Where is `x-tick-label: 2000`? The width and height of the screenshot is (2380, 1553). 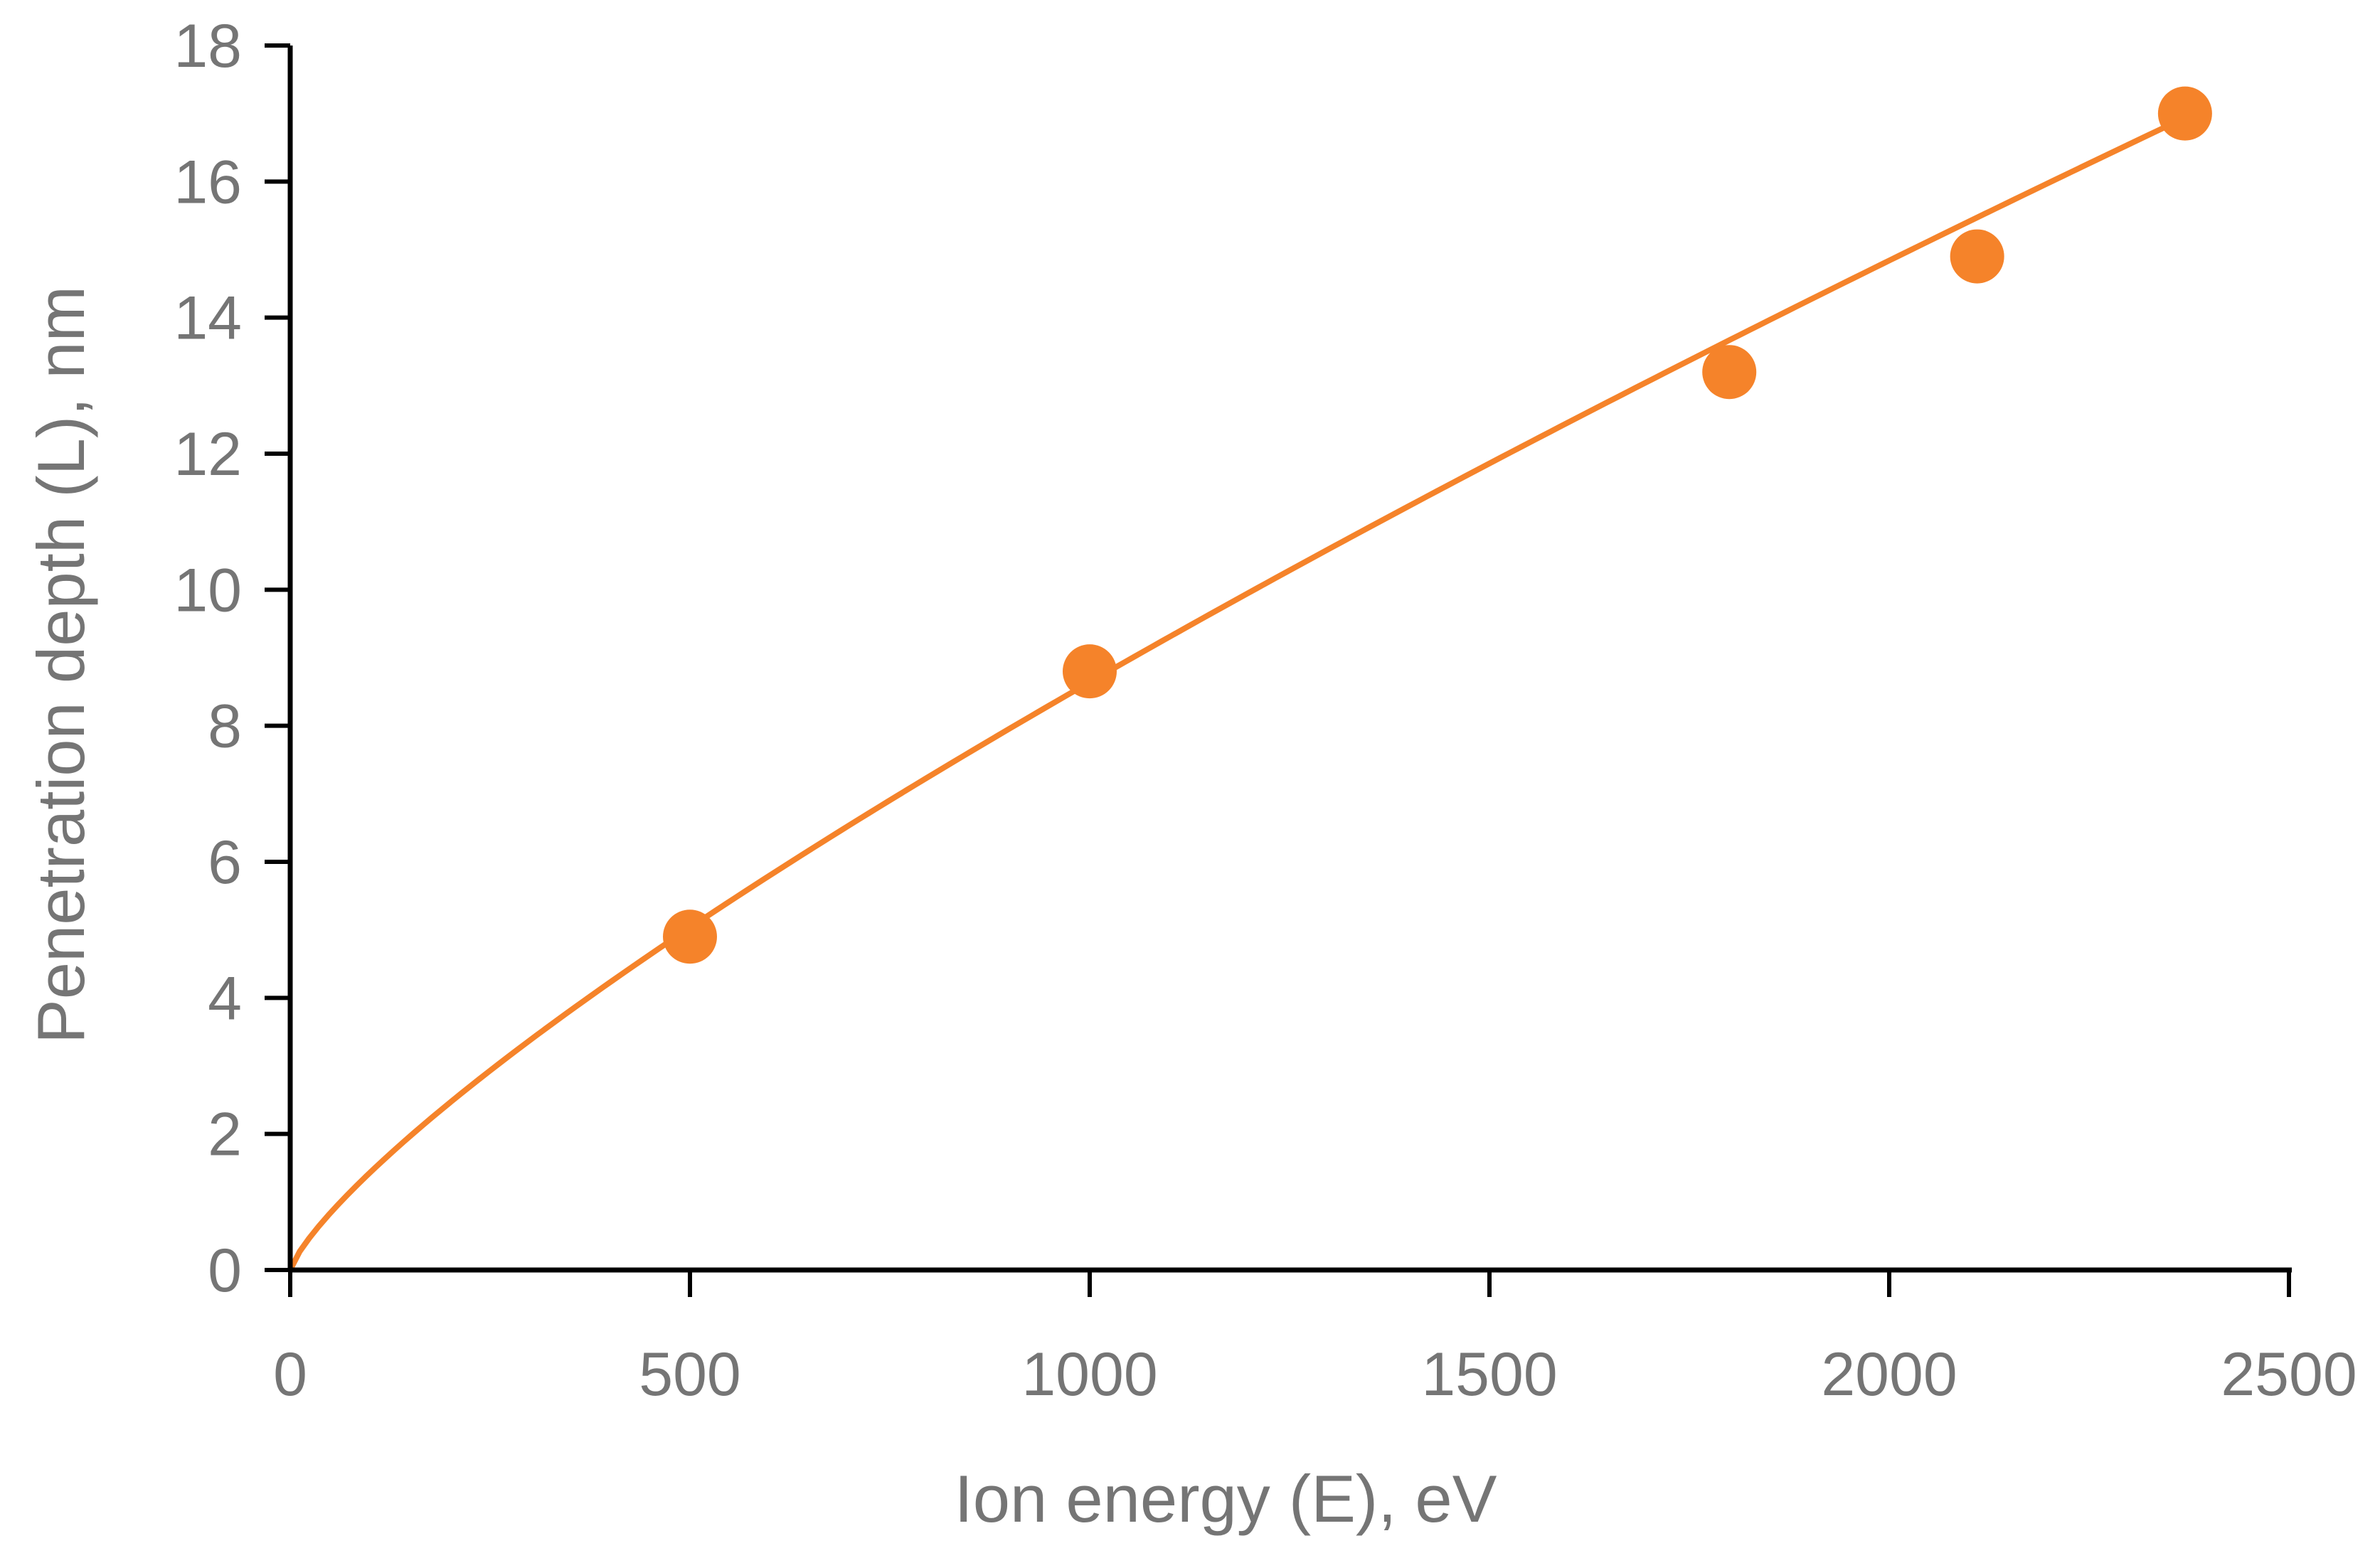 x-tick-label: 2000 is located at coordinates (1889, 1374).